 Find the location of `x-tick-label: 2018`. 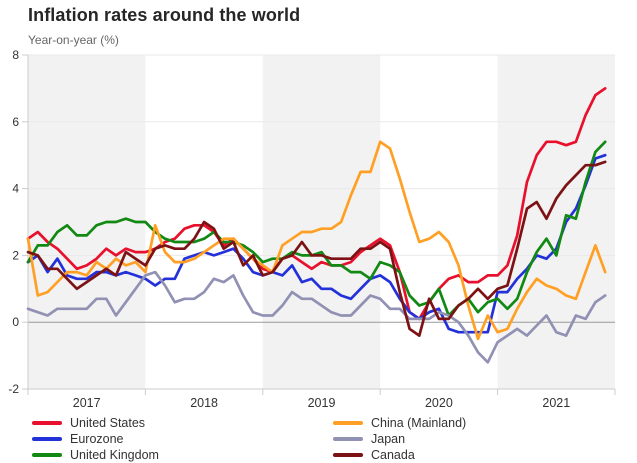

x-tick-label: 2018 is located at coordinates (204, 403).